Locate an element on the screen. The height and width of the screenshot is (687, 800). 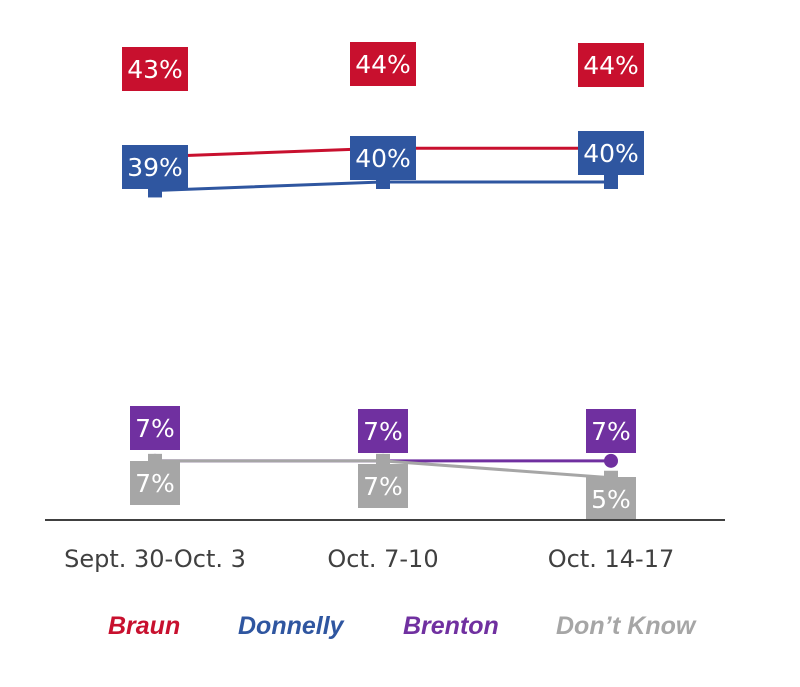
legend-item-don-t-know: Don’t Know is located at coordinates (626, 626).